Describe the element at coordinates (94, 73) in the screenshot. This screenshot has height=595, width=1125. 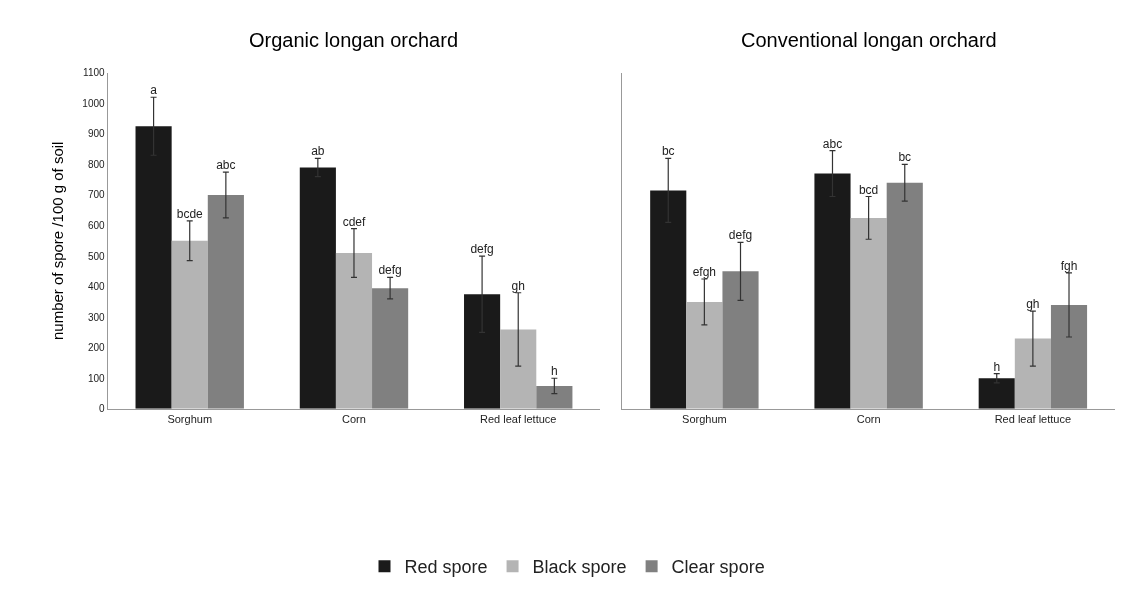
I see `y-tick-label: 1100` at that location.